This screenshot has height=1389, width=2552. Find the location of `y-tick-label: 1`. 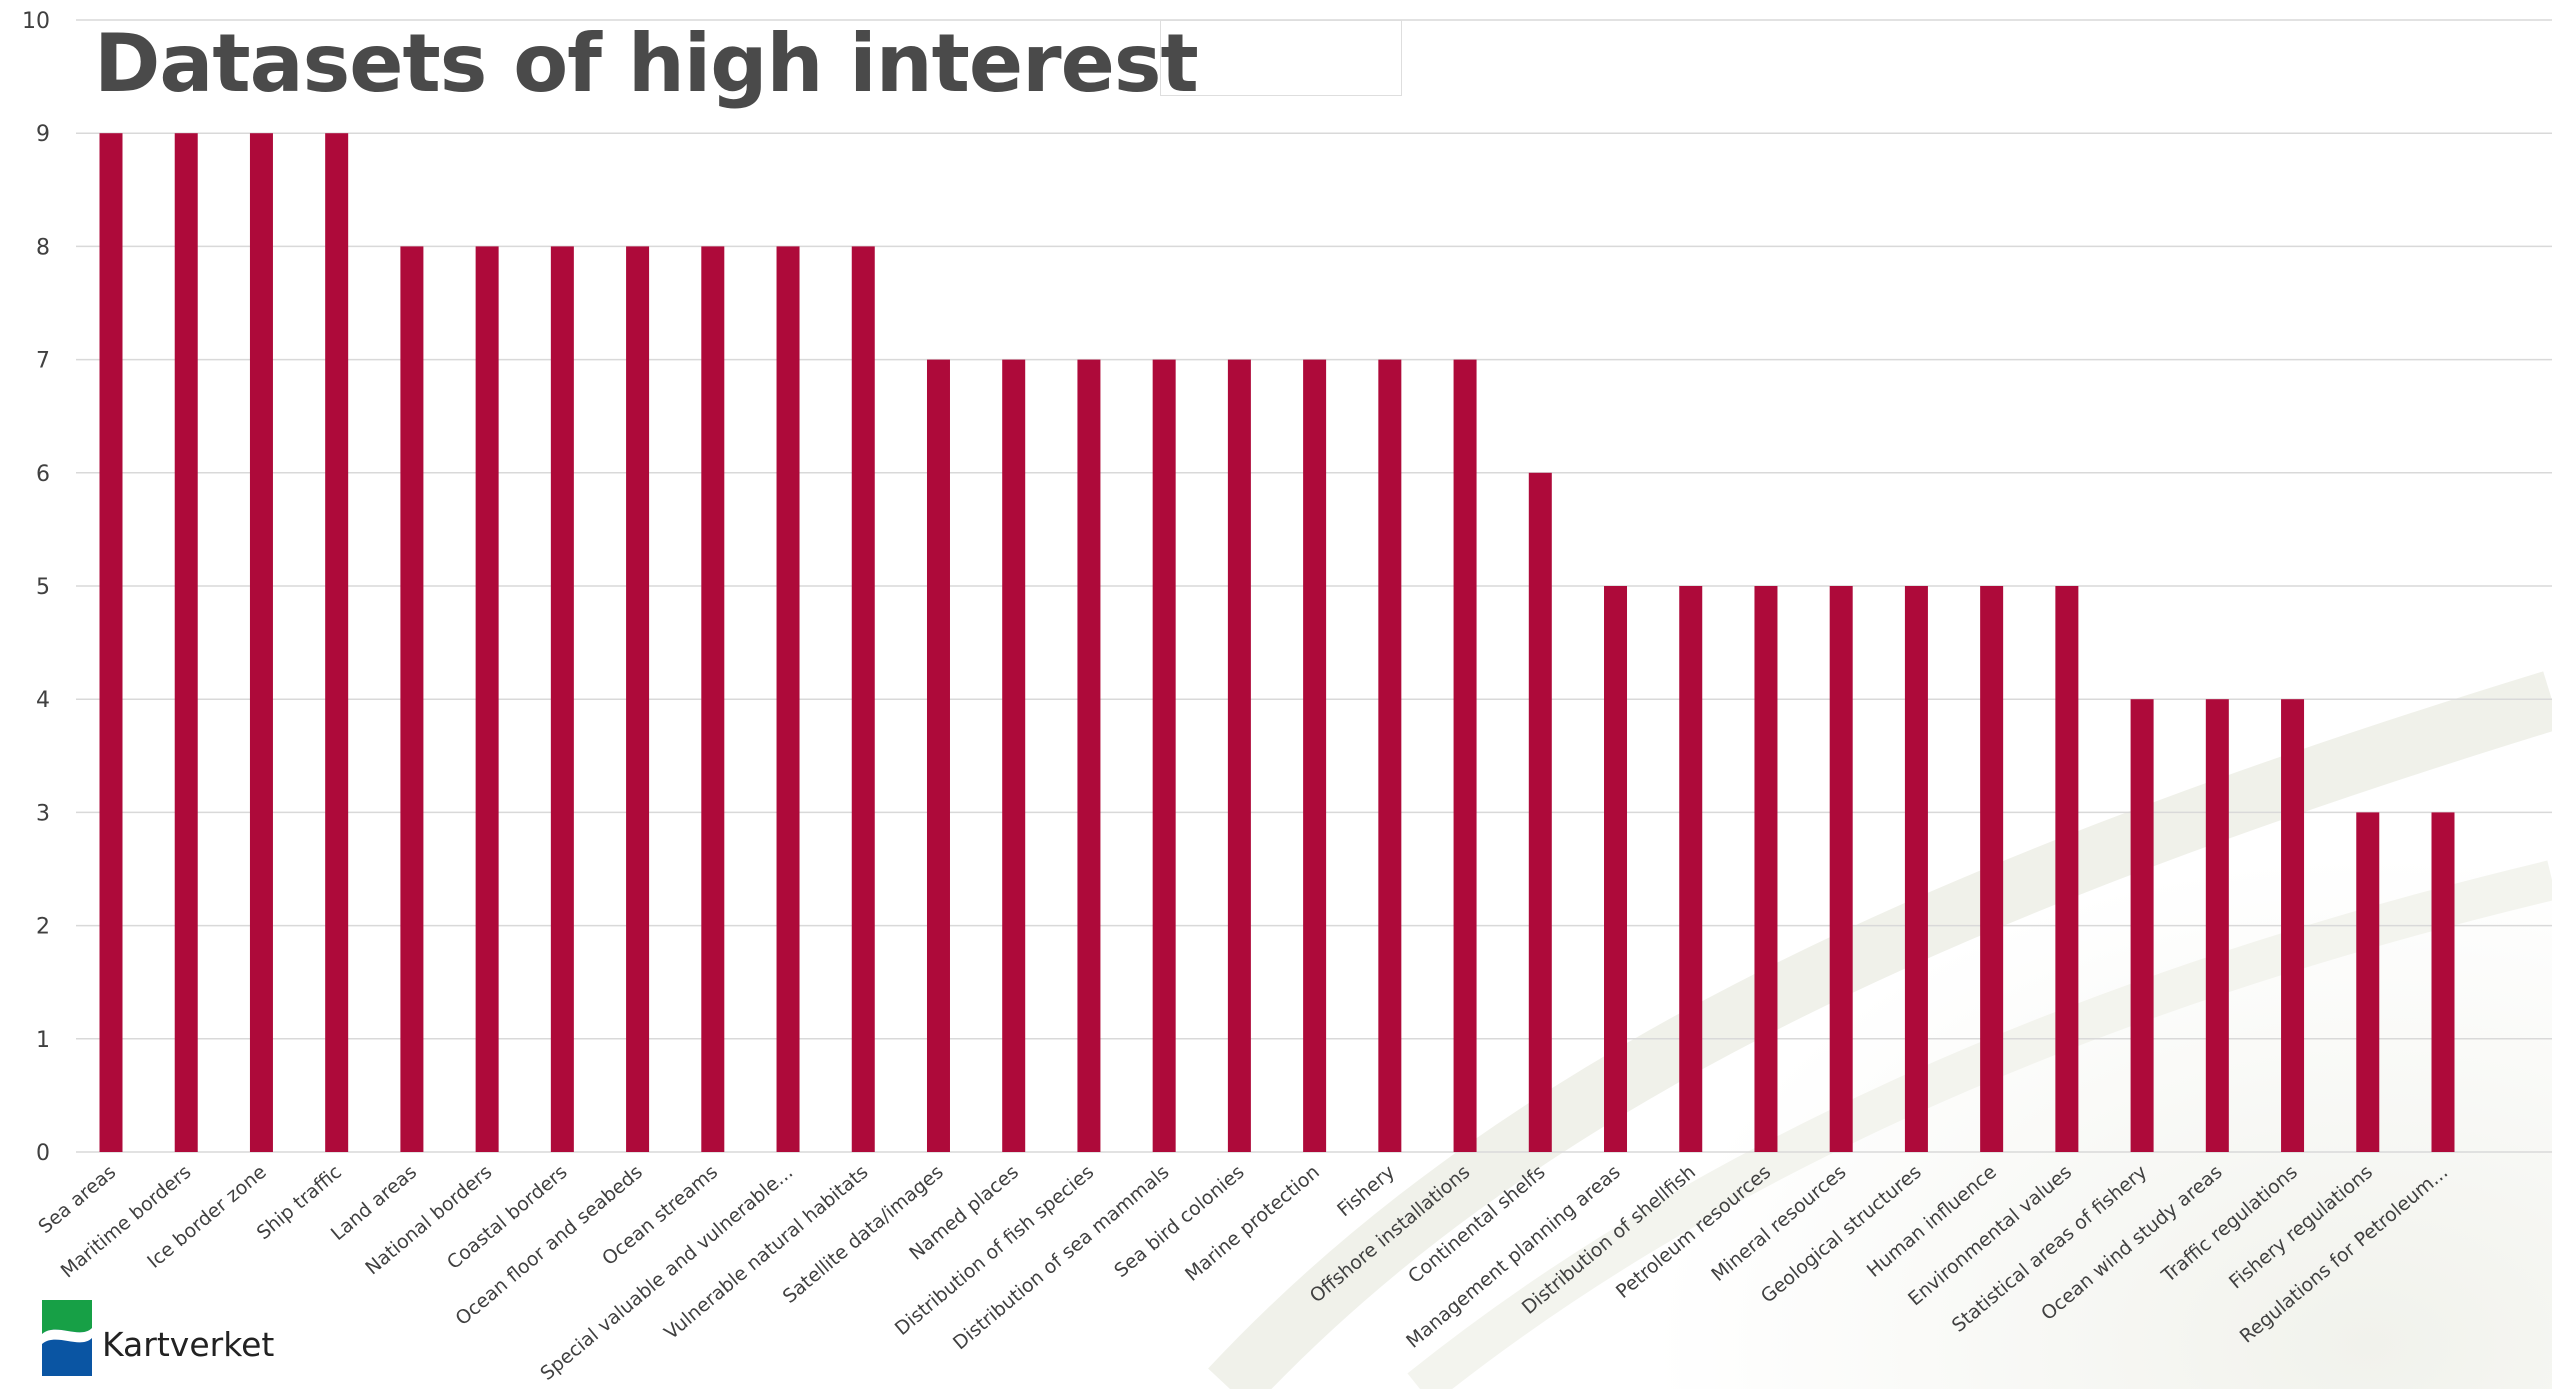

y-tick-label: 1 is located at coordinates (43, 1040).